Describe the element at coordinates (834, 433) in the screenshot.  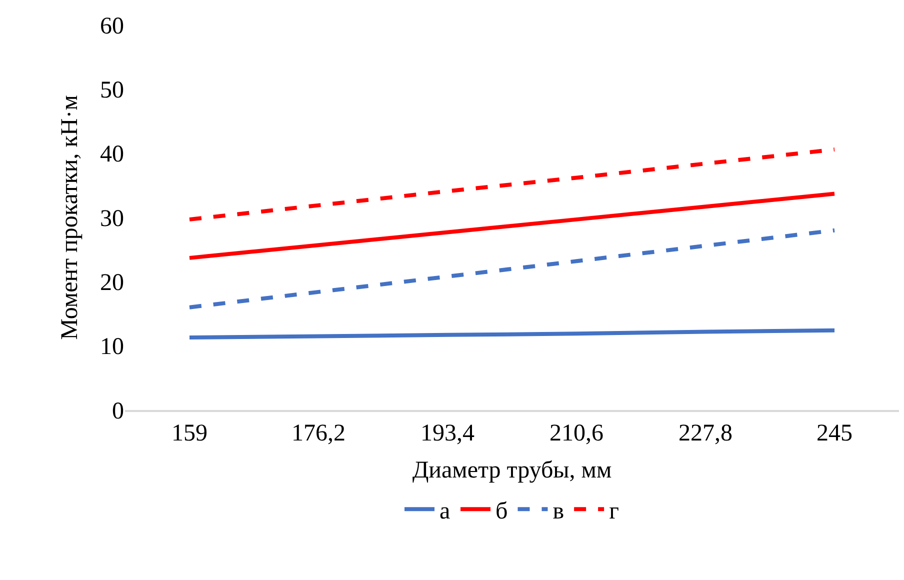
I see `x-tick-label: 245` at that location.